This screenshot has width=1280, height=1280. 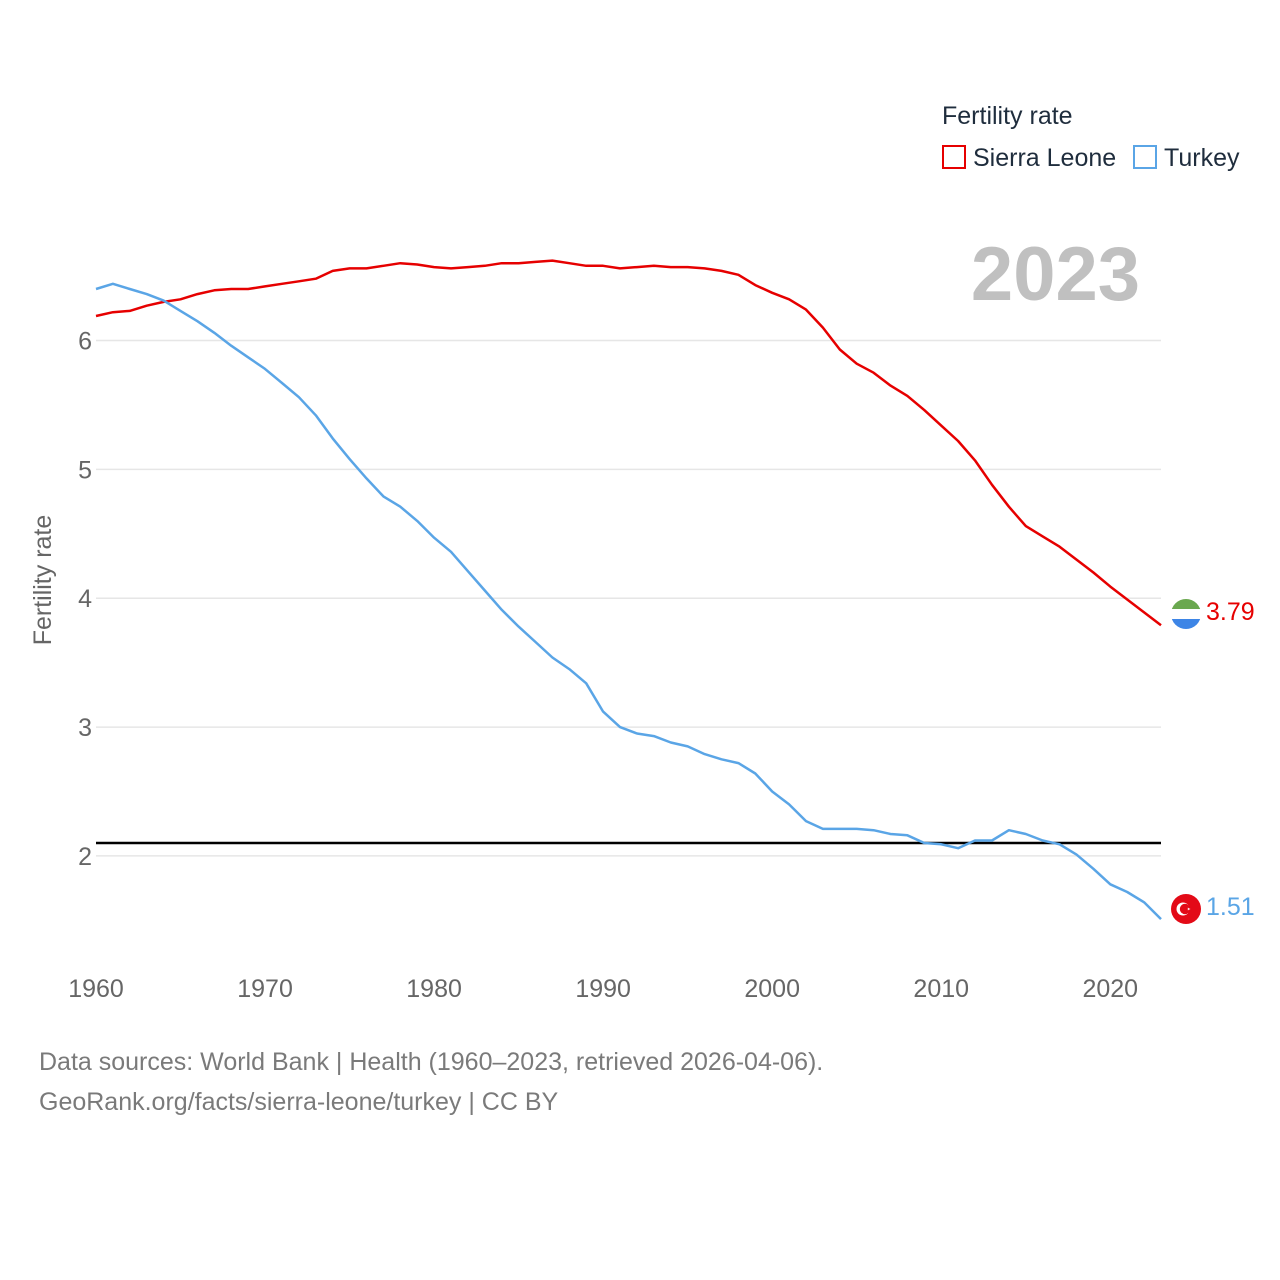 What do you see at coordinates (1007, 116) in the screenshot?
I see `legend-title: Fertility rate` at bounding box center [1007, 116].